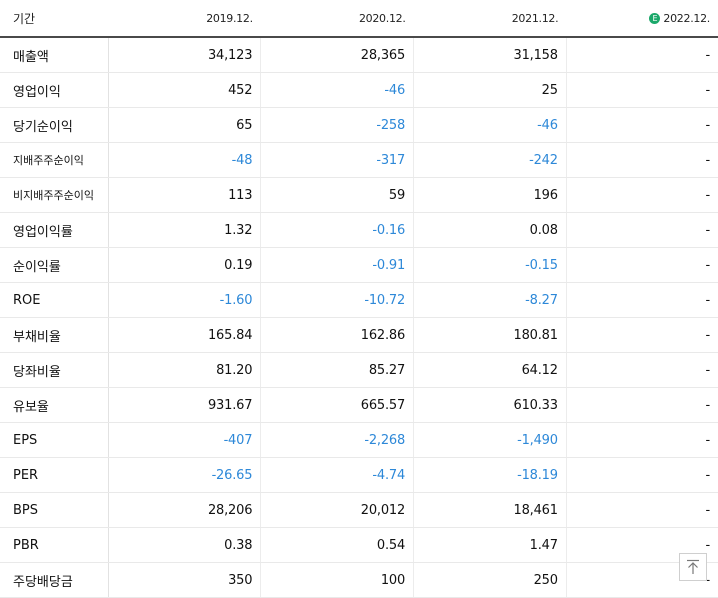 The width and height of the screenshot is (718, 598). Describe the element at coordinates (337, 265) in the screenshot. I see `value-cell: -0.91` at that location.